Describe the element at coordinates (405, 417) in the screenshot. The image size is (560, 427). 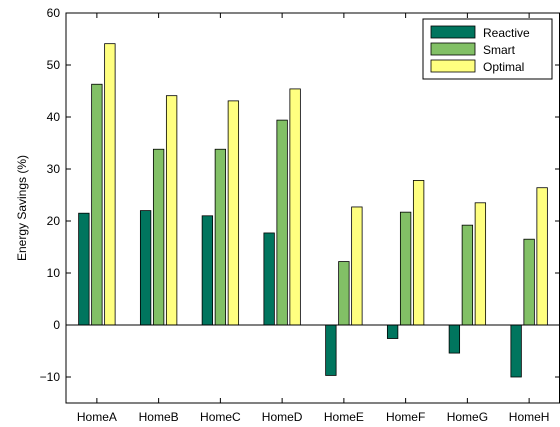
I see `x-tick-label: HomeF` at that location.